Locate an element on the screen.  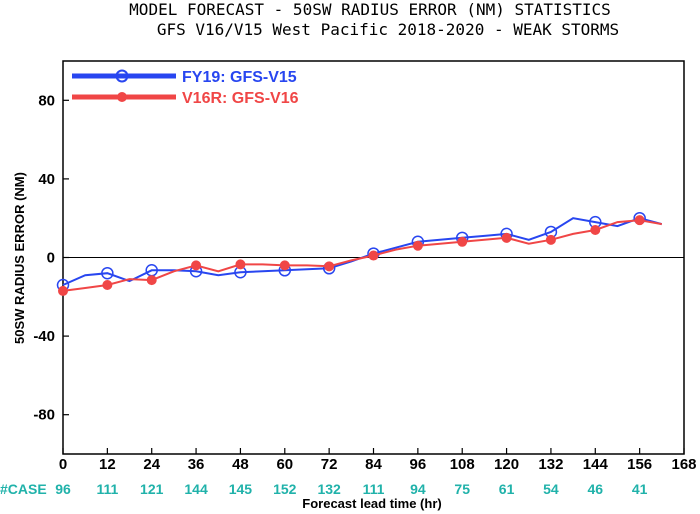
case-count: 121 is located at coordinates (152, 489).